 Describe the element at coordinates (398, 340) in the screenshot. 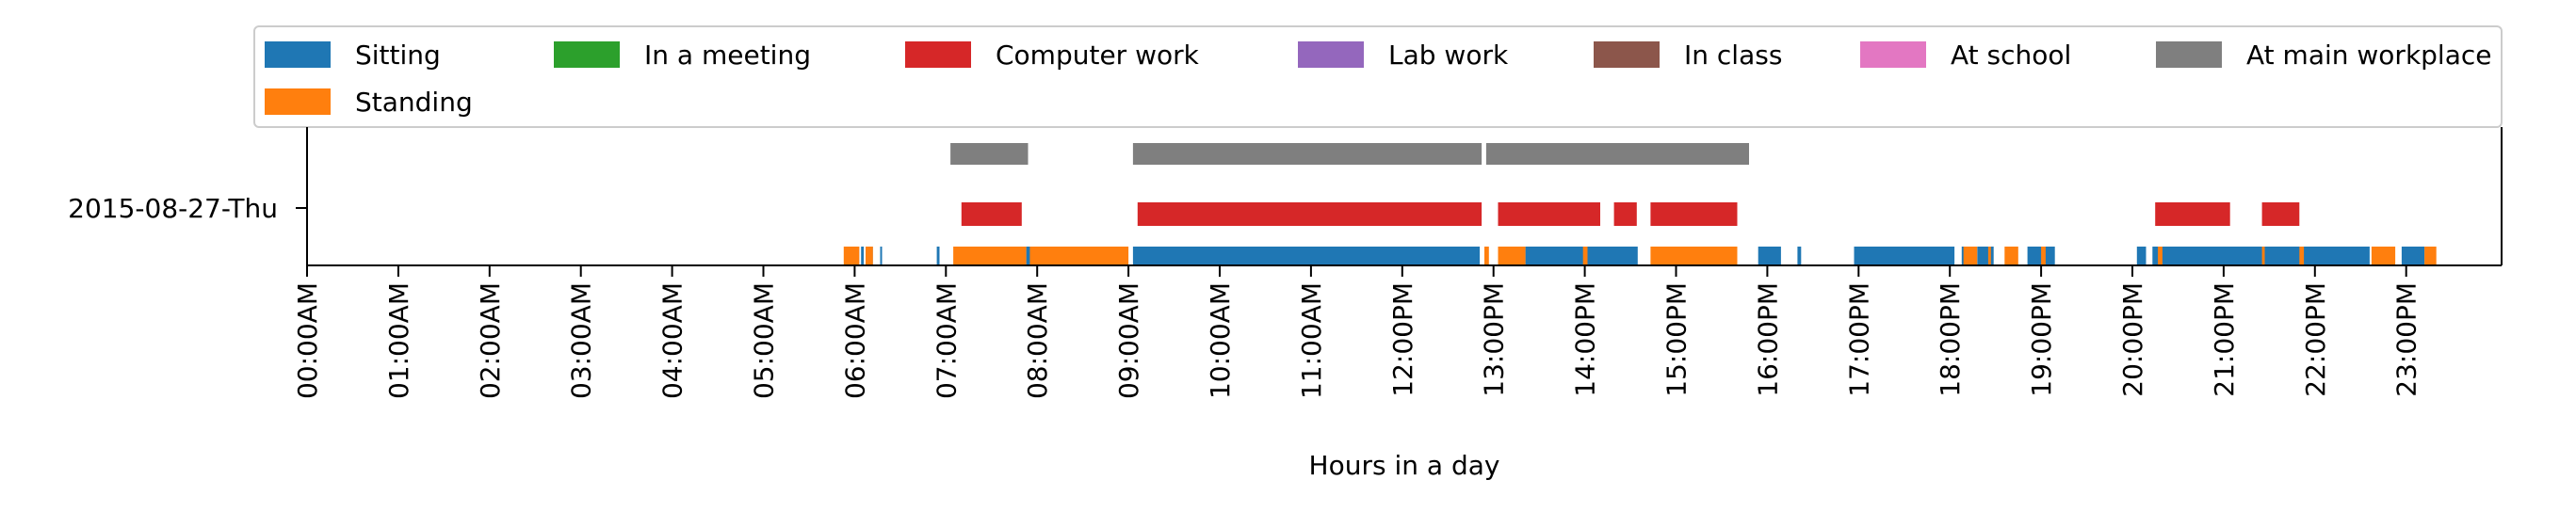

I see `x-tick-label: 01:00AM` at that location.